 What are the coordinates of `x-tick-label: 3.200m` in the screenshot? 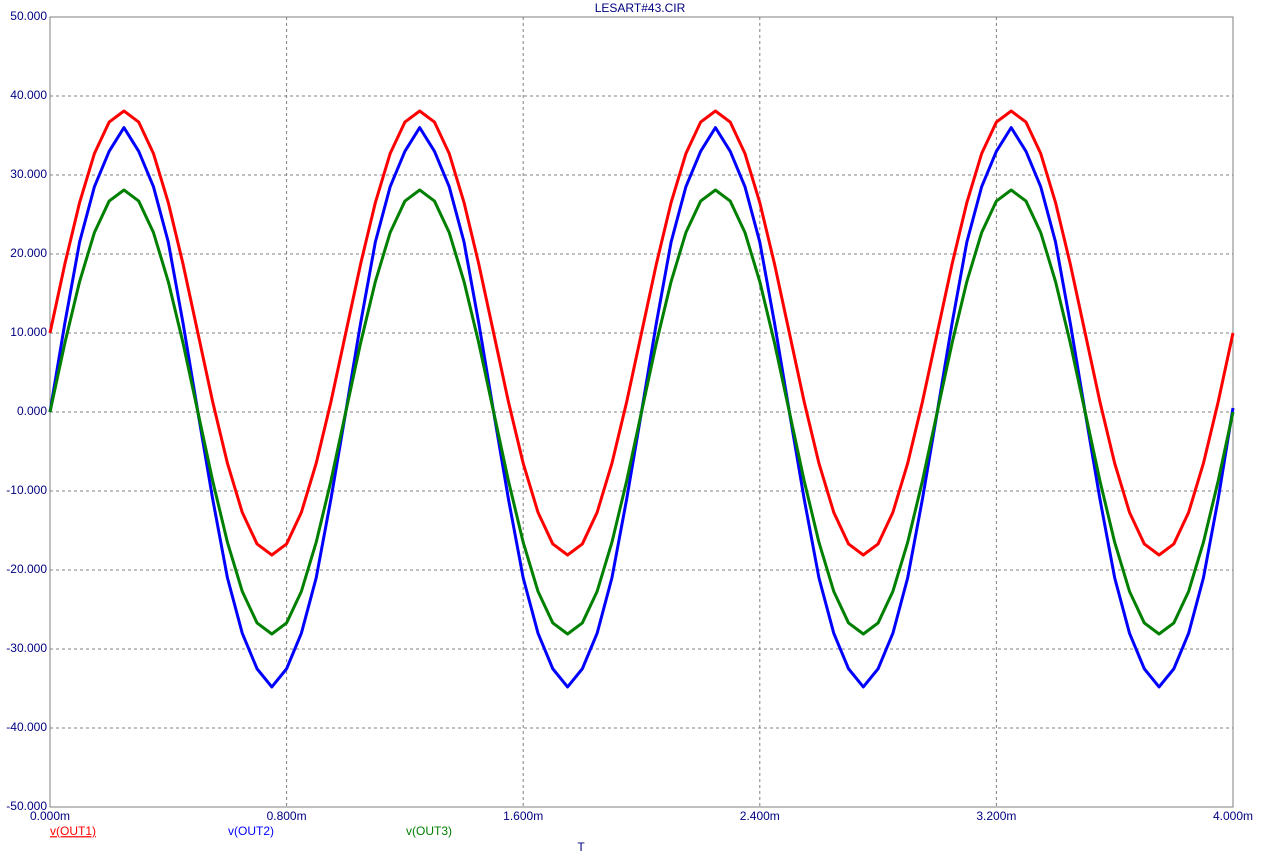 It's located at (996, 816).